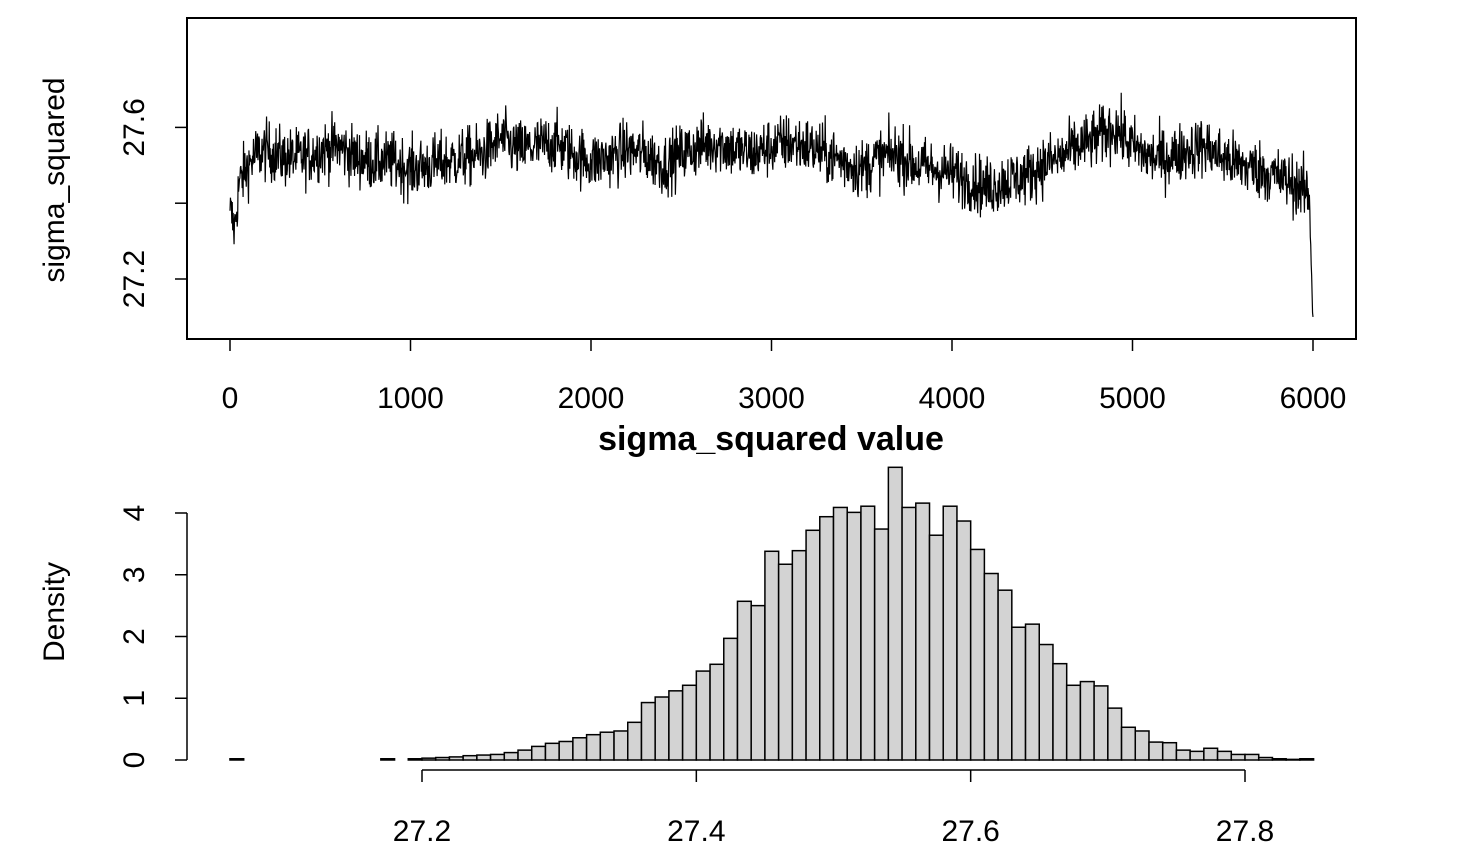 This screenshot has width=1462, height=865. Describe the element at coordinates (54, 179) in the screenshot. I see `trace-y-axis-label: sigma_squared` at that location.